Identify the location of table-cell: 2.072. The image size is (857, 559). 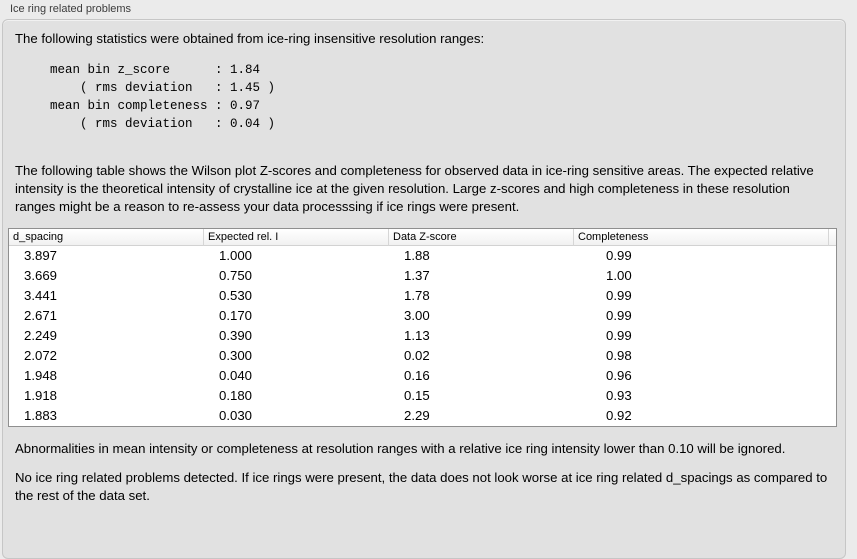
(41, 355).